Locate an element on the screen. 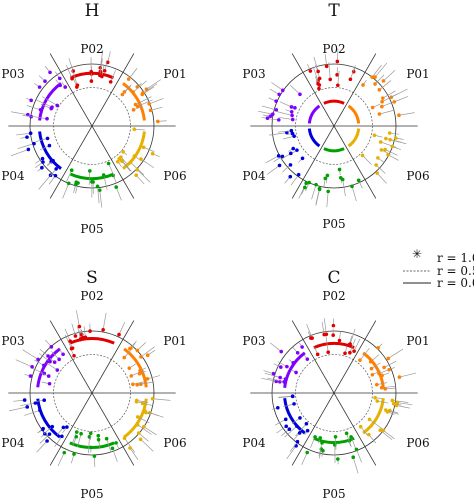 The height and width of the screenshot is (499, 474). sector-divider is located at coordinates (92, 393).